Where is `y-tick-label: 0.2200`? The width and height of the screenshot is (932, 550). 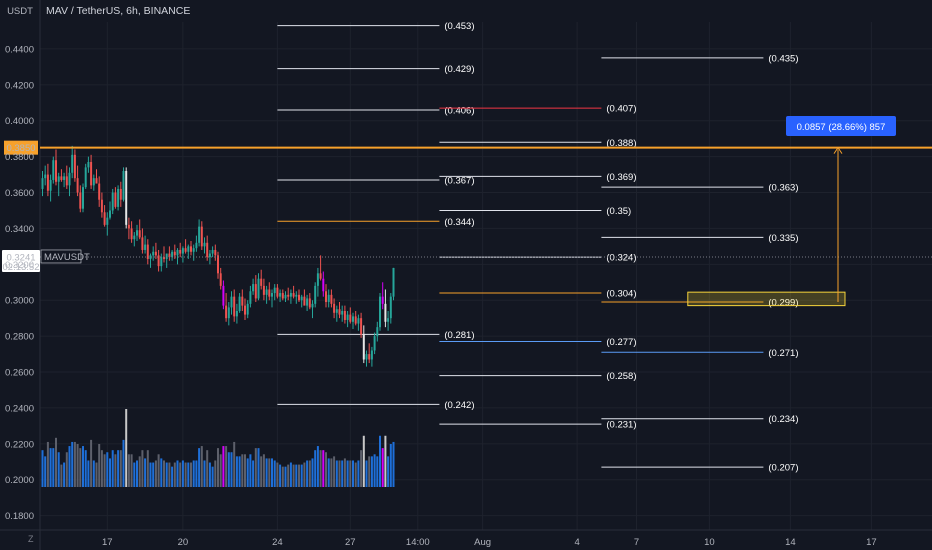 y-tick-label: 0.2200 is located at coordinates (19, 444).